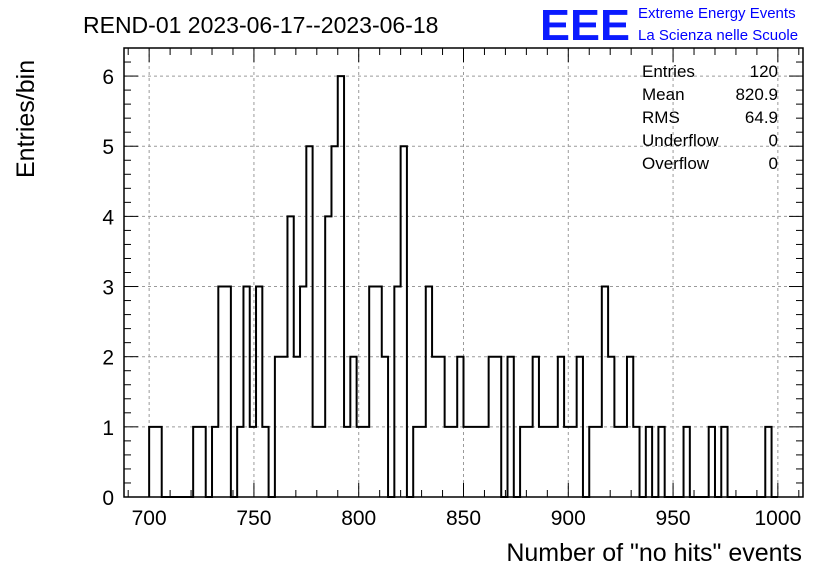 The image size is (836, 572). I want to click on y-tick-label: 6, so click(108, 77).